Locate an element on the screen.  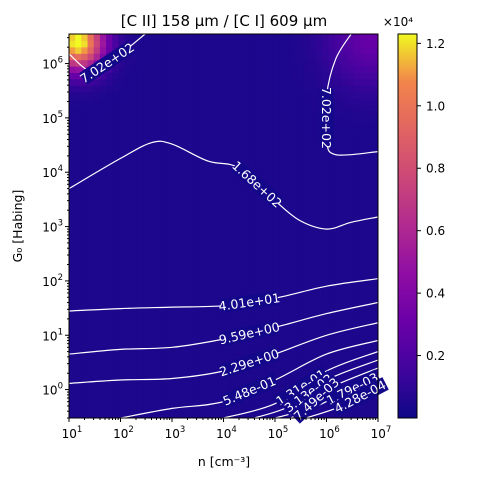
contour-label-backing is located at coordinates (107, 63).